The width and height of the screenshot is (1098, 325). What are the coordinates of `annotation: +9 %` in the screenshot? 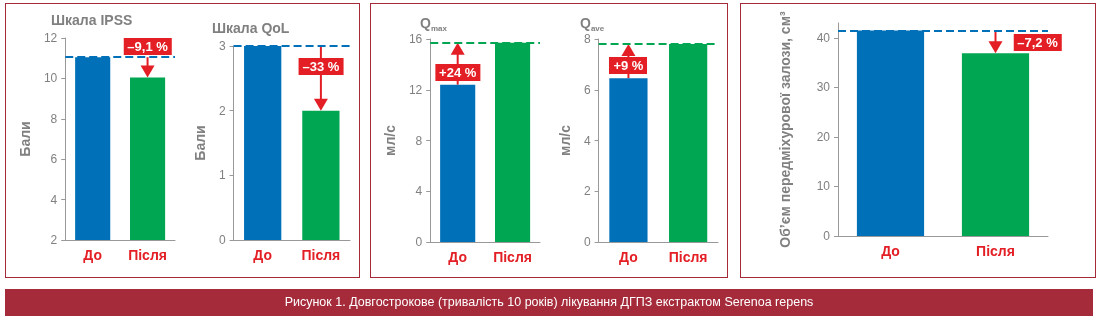 It's located at (628, 66).